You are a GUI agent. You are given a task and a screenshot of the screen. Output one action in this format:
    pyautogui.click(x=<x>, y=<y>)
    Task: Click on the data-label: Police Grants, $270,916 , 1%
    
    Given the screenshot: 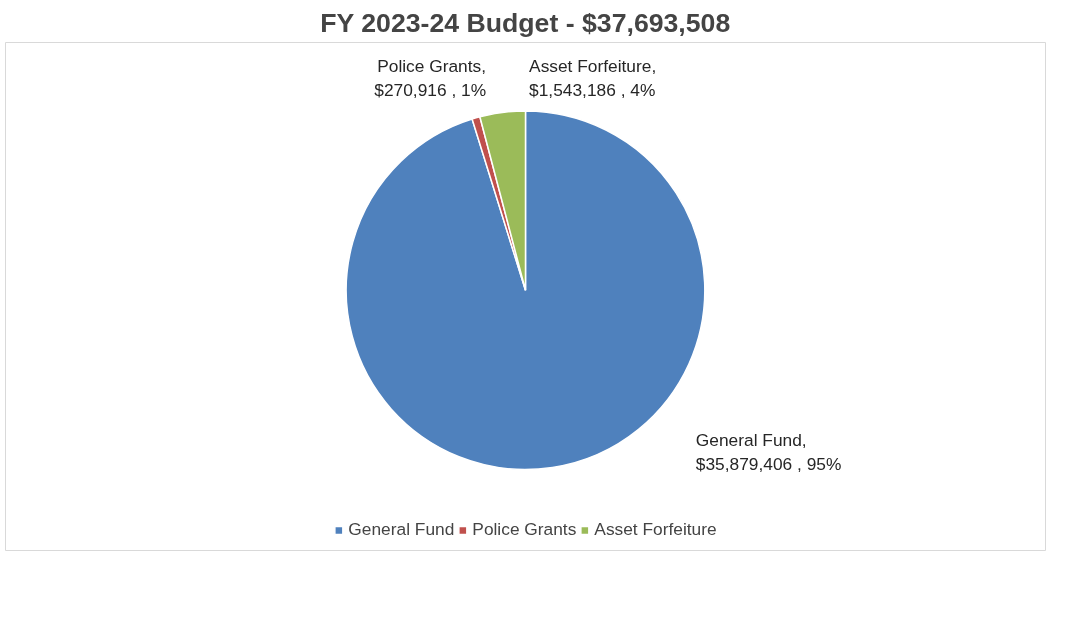 What is the action you would take?
    pyautogui.click(x=430, y=78)
    